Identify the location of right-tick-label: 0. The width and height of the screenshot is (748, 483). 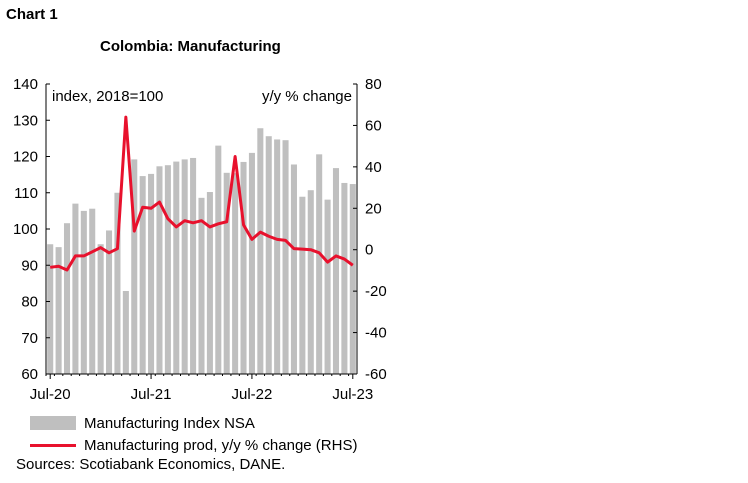
(369, 250).